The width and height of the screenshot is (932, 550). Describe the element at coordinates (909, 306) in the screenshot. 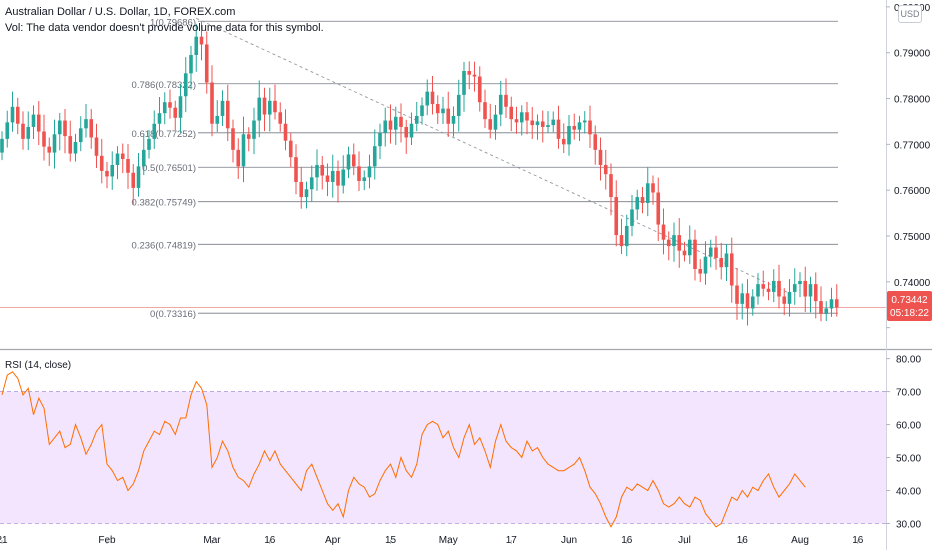

I see `price-tag-box` at that location.